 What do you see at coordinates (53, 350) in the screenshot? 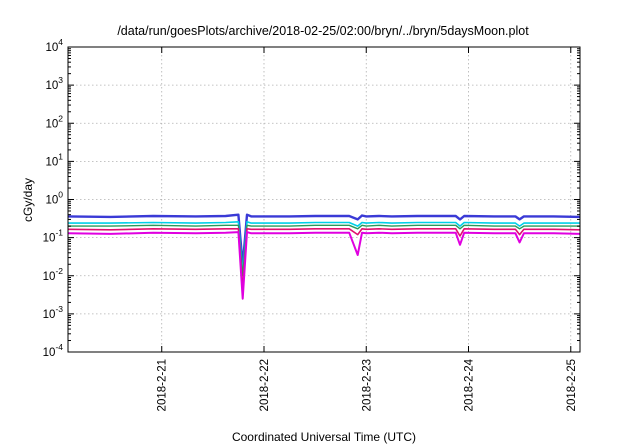
I see `y-tick-label: 10⁻⁴` at bounding box center [53, 350].